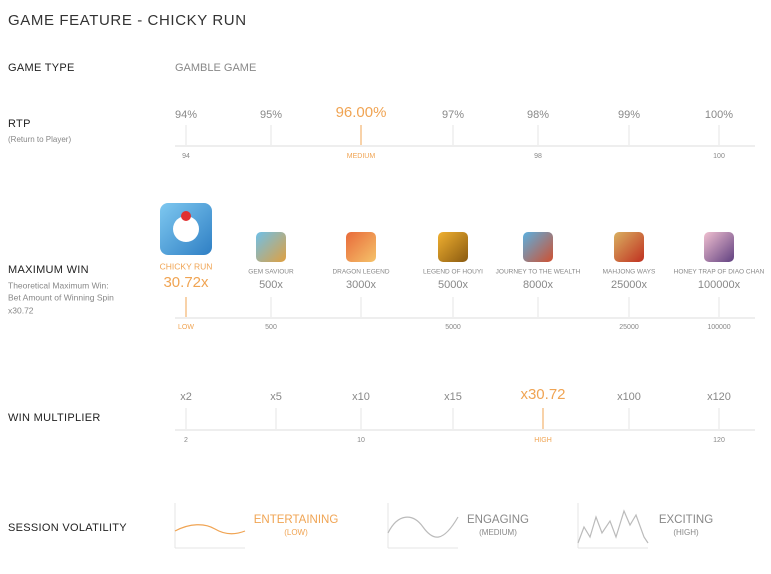  Describe the element at coordinates (361, 397) in the screenshot. I see `scale-value: x10` at that location.